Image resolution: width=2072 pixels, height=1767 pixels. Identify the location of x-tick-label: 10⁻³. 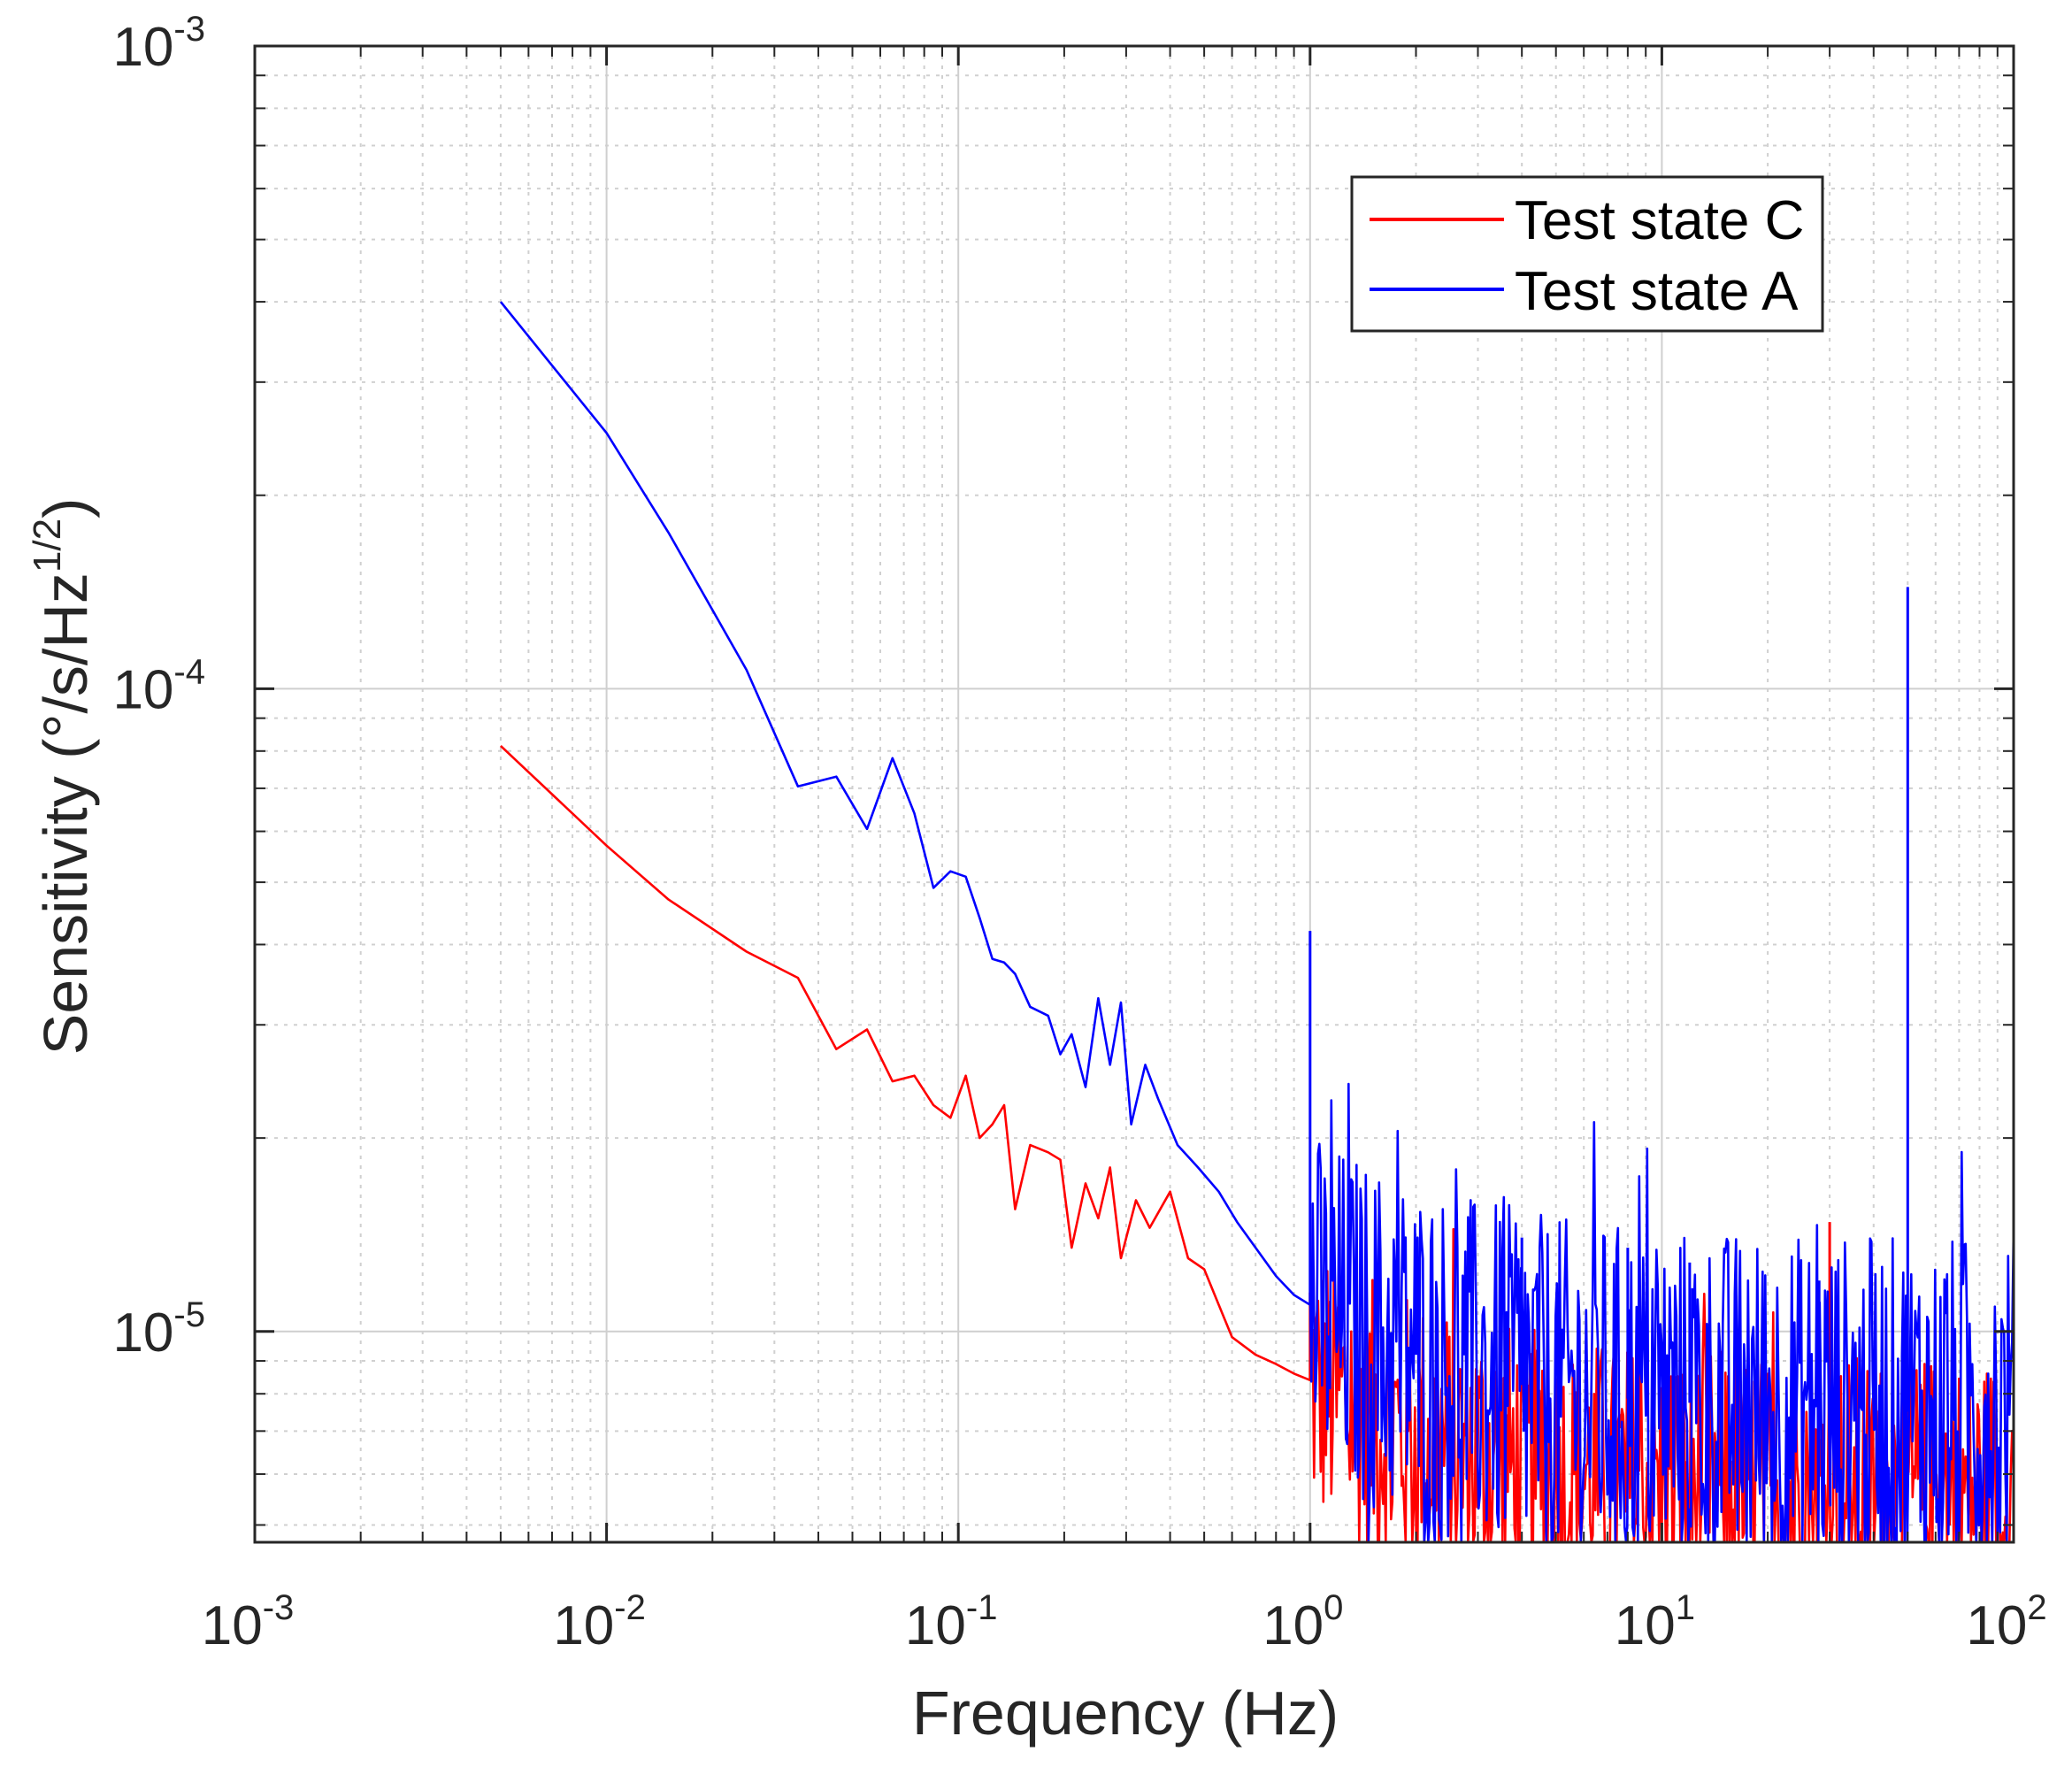
(249, 1622).